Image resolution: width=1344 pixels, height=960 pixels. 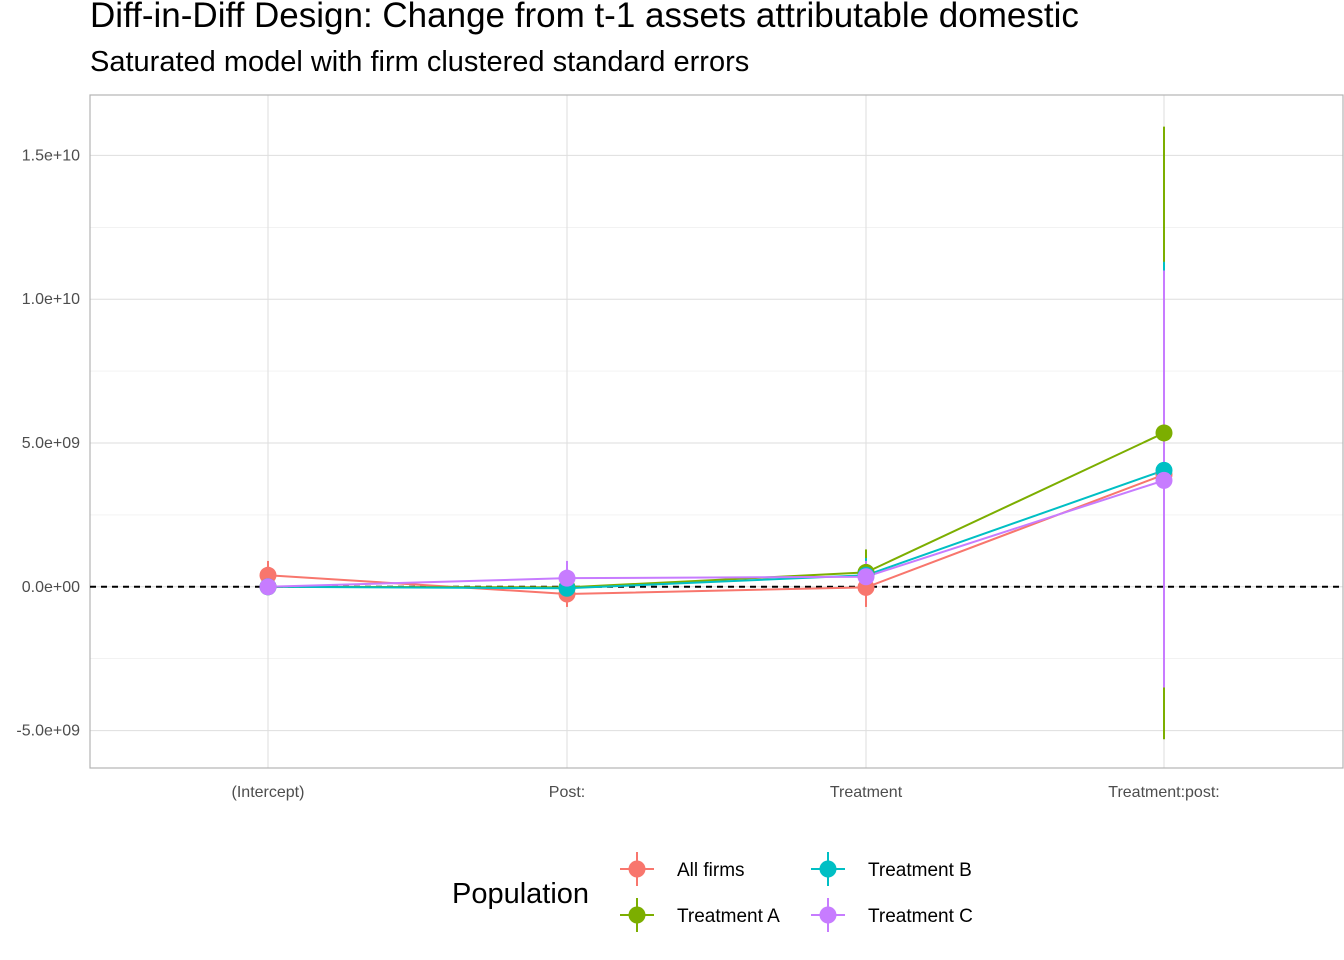 What do you see at coordinates (866, 792) in the screenshot?
I see `x-tick-label: Treatment` at bounding box center [866, 792].